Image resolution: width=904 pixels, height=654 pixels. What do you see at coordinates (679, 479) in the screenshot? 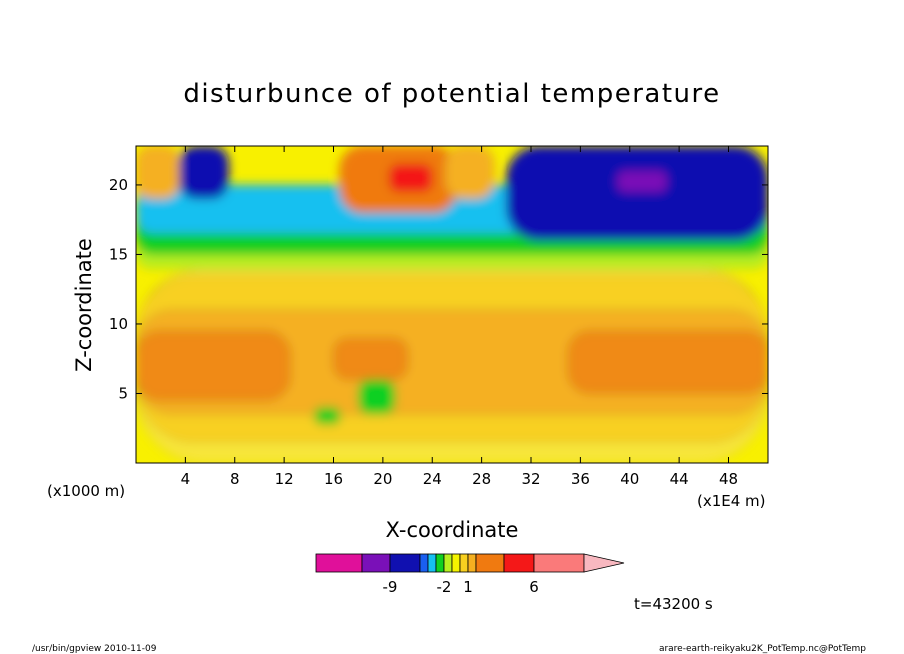
I see `x-tick-label-10: 44` at bounding box center [679, 479].